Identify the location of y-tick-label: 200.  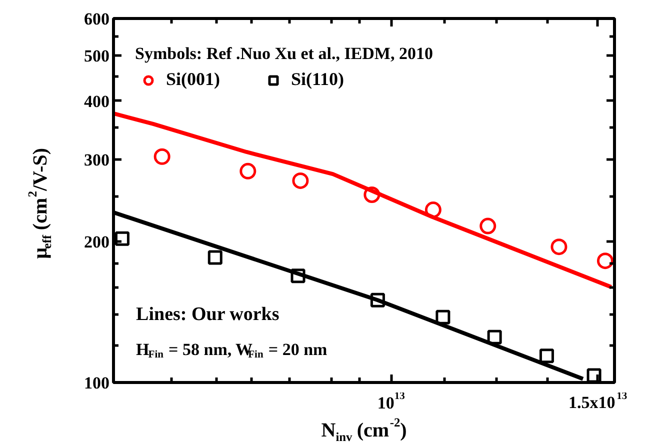
(97, 242).